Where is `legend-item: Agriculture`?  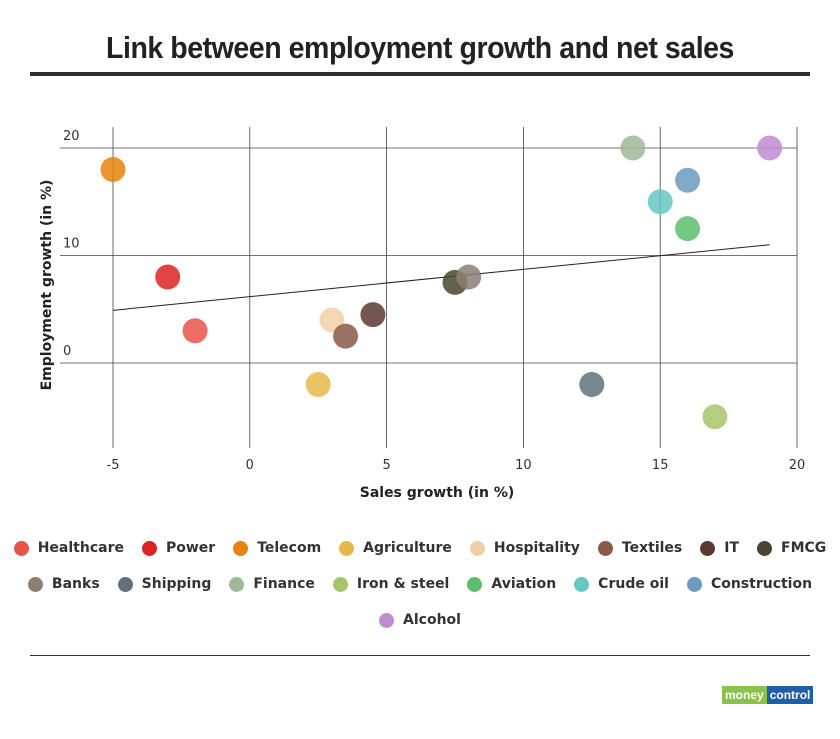 legend-item: Agriculture is located at coordinates (395, 548).